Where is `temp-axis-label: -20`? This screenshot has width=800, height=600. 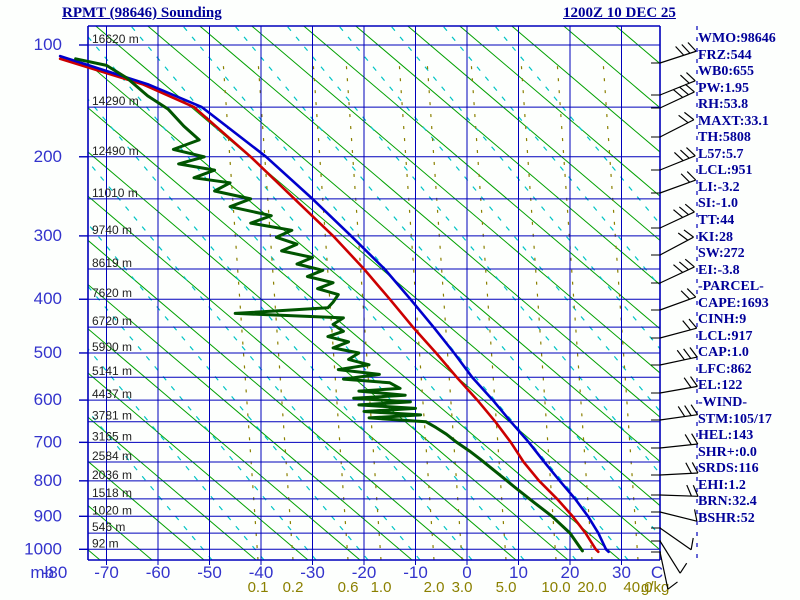 temp-axis-label: -20 is located at coordinates (364, 572).